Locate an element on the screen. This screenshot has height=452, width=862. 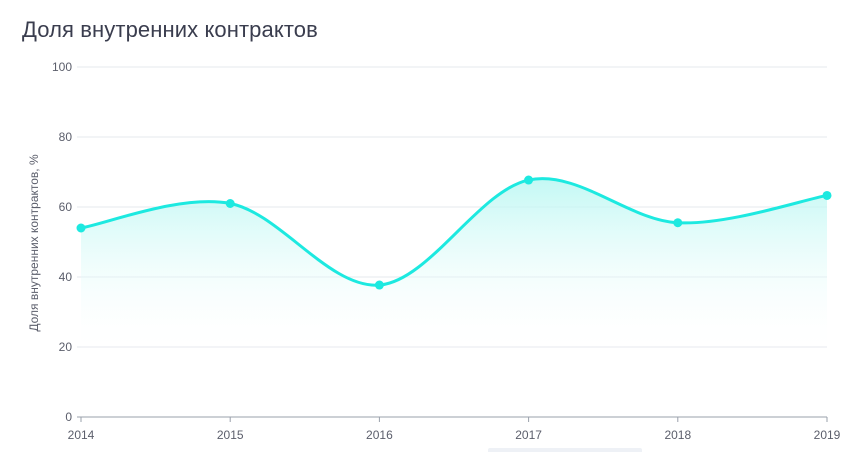
data-point-2019 is located at coordinates (827, 195).